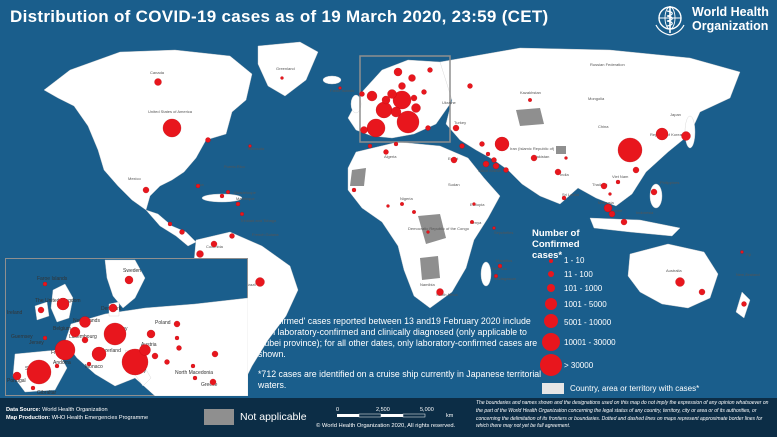  Describe the element at coordinates (167, 362) in the screenshot. I see `inset-bubble-croatia` at that location.